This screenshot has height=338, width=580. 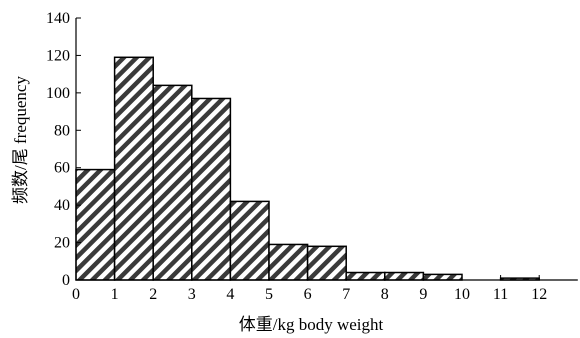 What do you see at coordinates (539, 294) in the screenshot?
I see `x-tick-label: 12` at bounding box center [539, 294].